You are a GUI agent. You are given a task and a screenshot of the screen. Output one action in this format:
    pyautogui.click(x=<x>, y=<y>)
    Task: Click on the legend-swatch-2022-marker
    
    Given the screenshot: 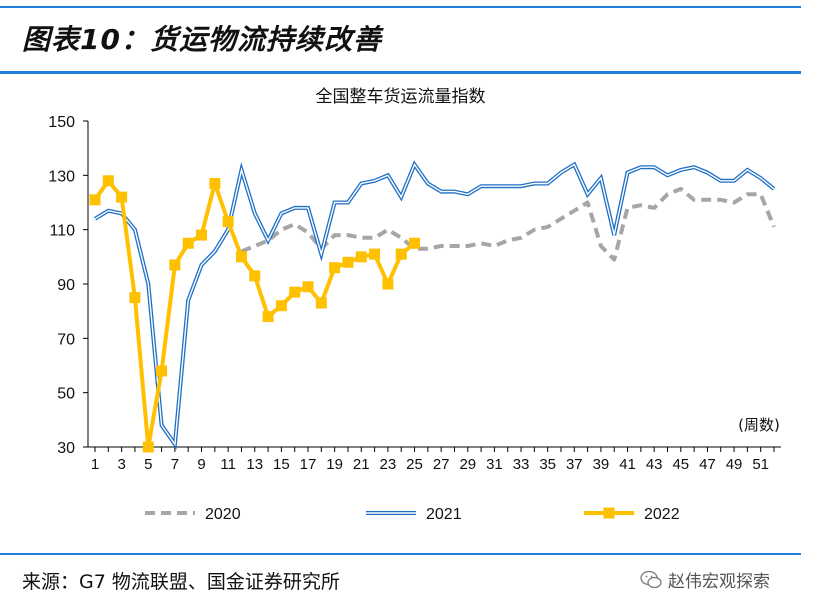 What is the action you would take?
    pyautogui.click(x=609, y=513)
    